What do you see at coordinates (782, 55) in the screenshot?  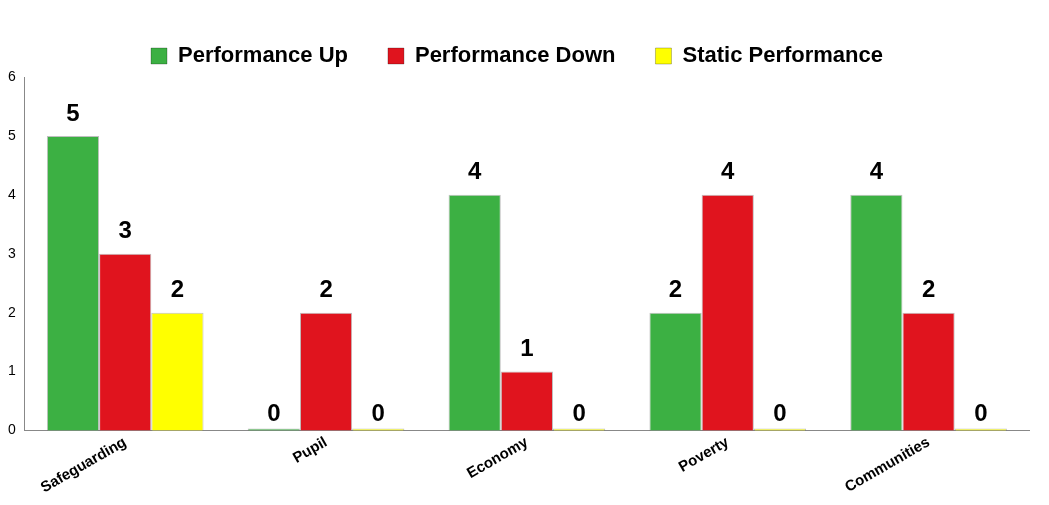 I see `legend-label: Static Performance` at bounding box center [782, 55].